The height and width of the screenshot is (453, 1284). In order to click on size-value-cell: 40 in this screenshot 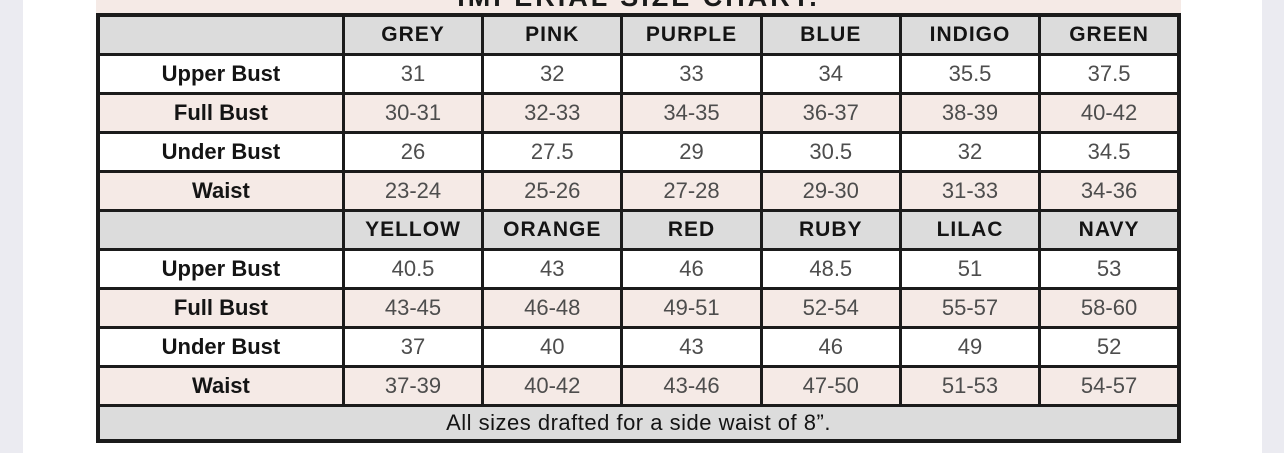, I will do `click(552, 347)`.